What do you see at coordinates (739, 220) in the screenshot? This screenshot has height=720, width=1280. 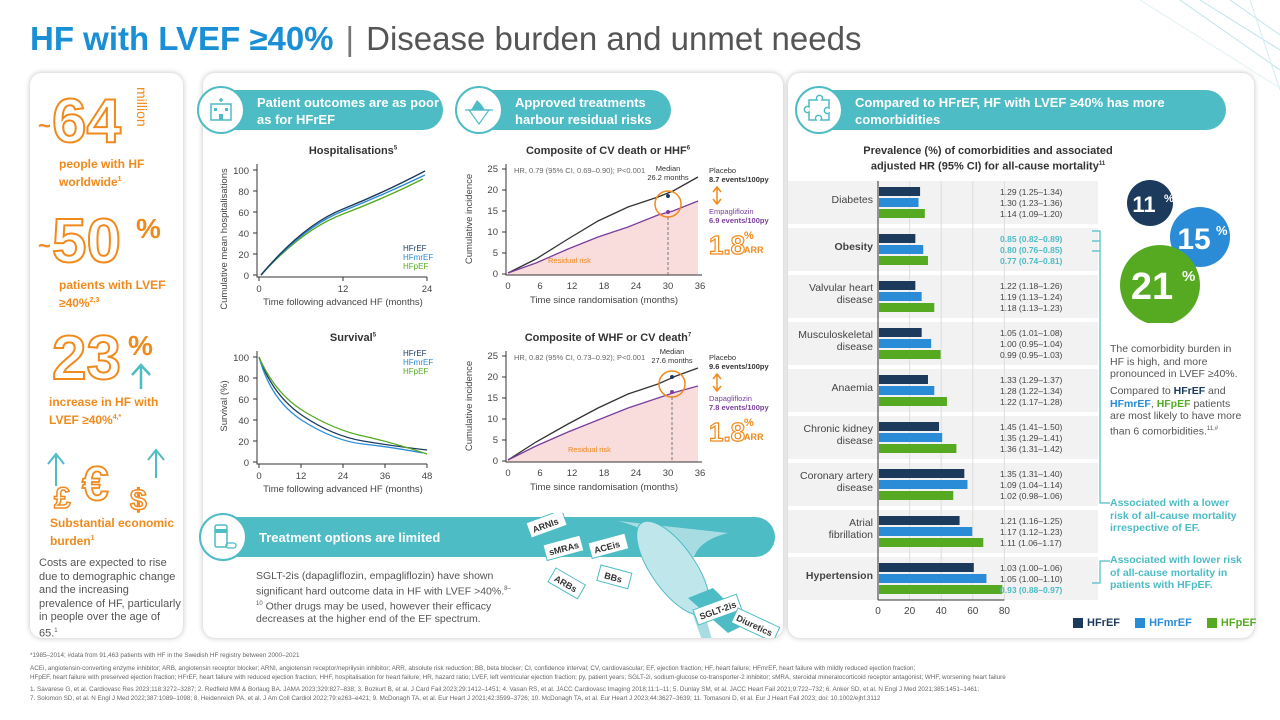 I see `cv1-drug-rate: 6.9 events/100py` at bounding box center [739, 220].